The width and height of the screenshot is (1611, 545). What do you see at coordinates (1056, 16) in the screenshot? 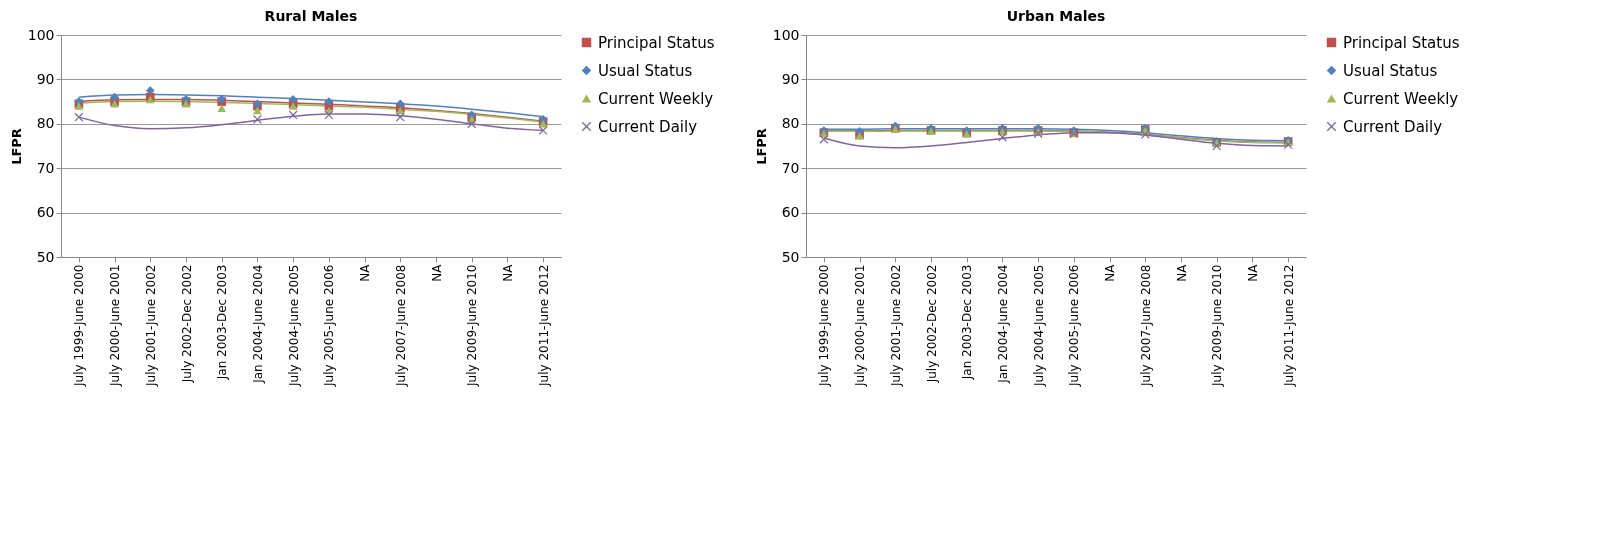
I see `chart-title: Urban Males` at bounding box center [1056, 16].